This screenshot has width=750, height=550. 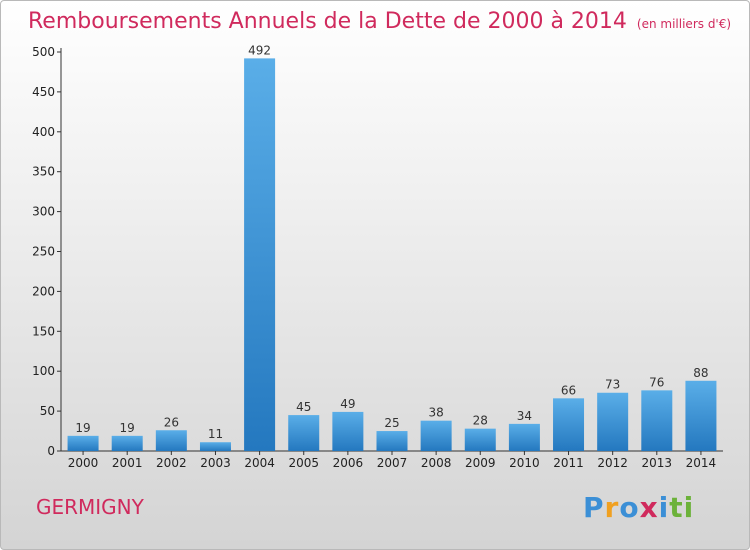 I want to click on chart-unit-note: (en milliers d'€), so click(x=684, y=24).